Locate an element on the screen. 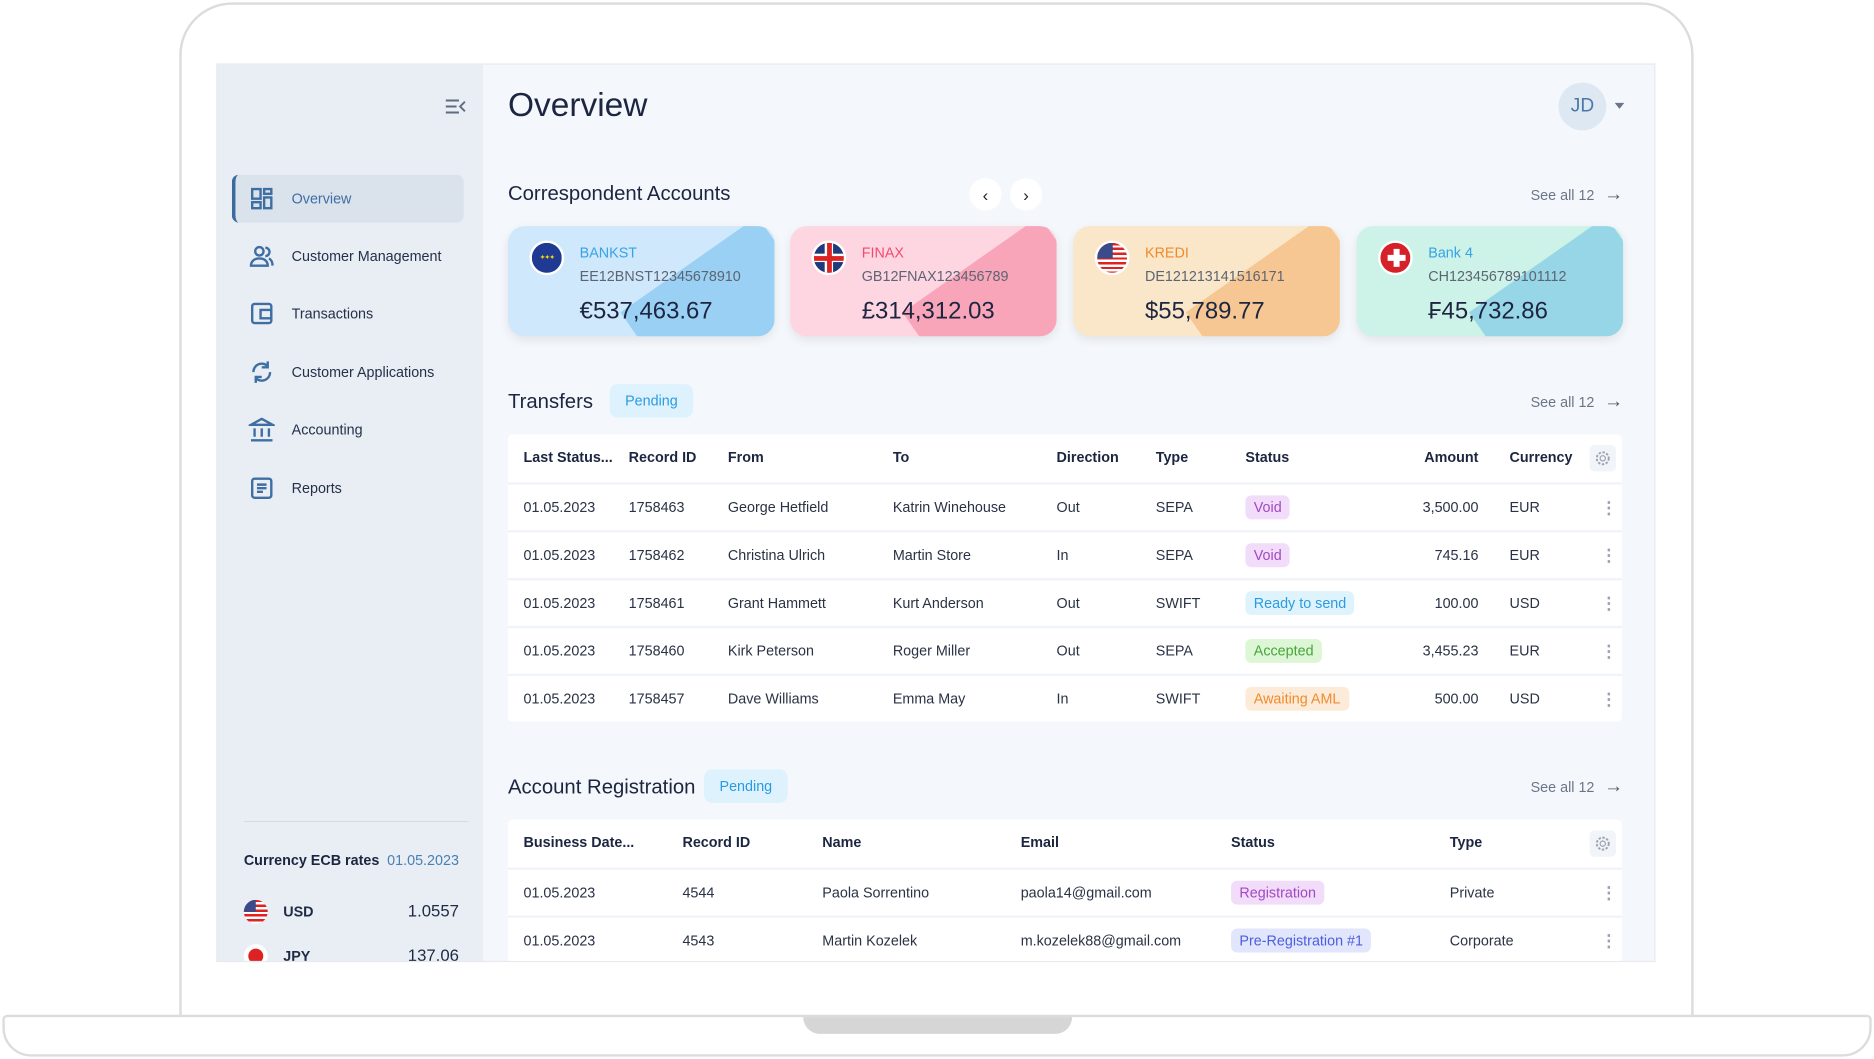 Image resolution: width=1874 pixels, height=1059 pixels. transfers-title: Transfers is located at coordinates (550, 401).